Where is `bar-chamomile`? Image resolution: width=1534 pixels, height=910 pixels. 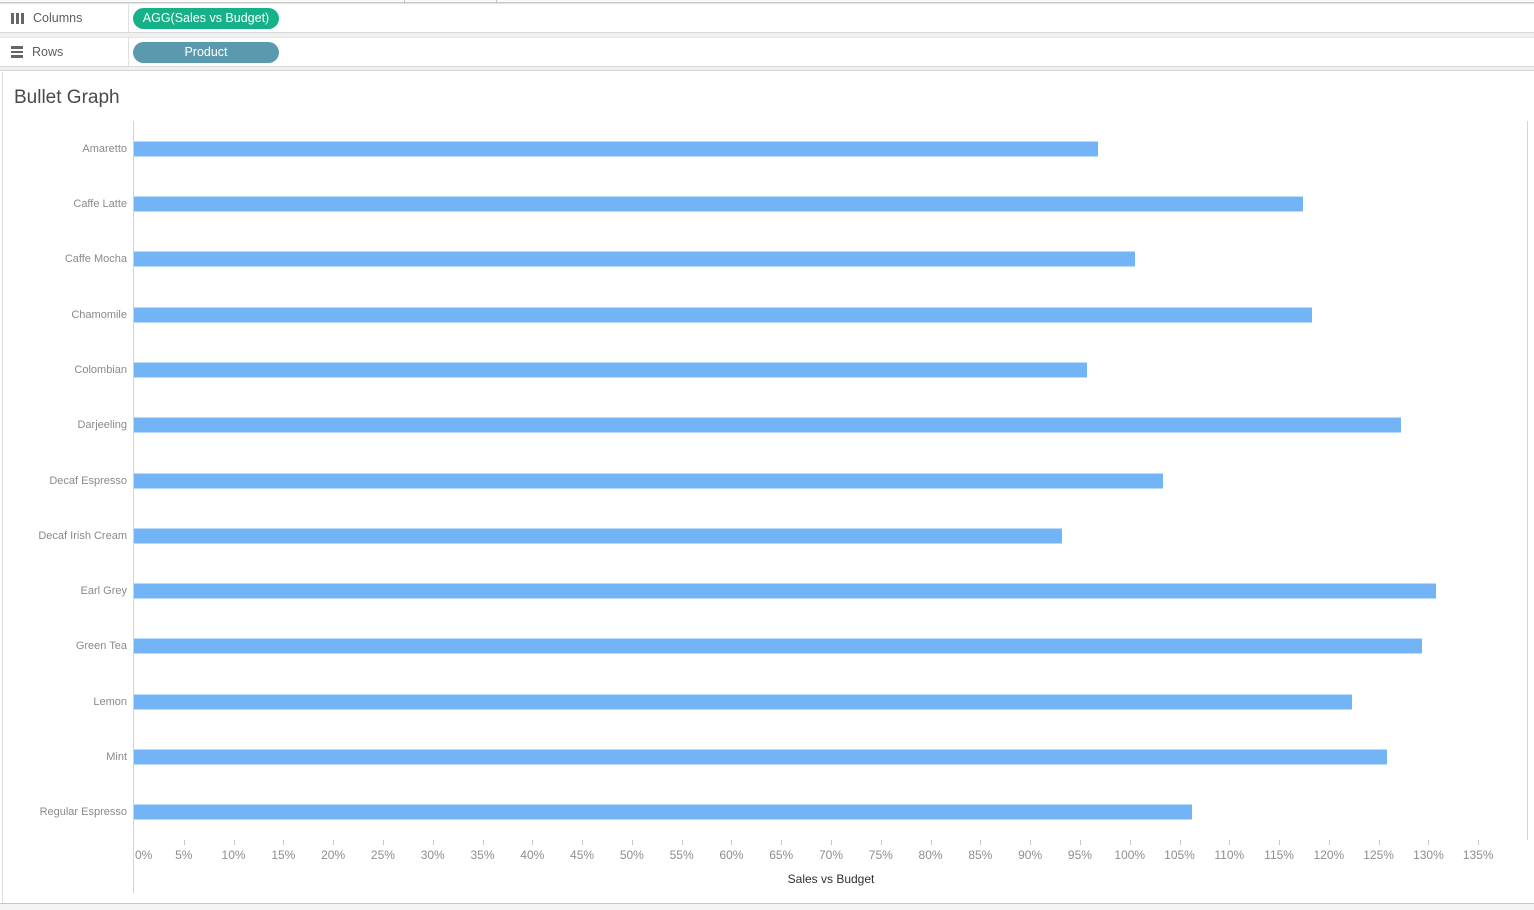
bar-chamomile is located at coordinates (723, 315).